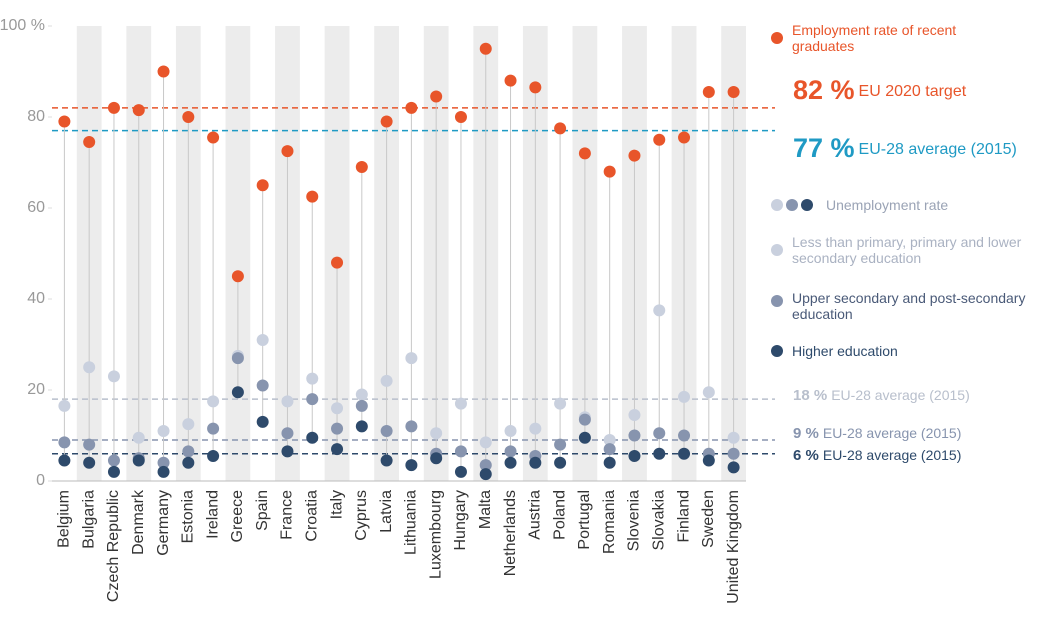  Describe the element at coordinates (435, 534) in the screenshot. I see `x-tick-label: Luxembourg` at that location.